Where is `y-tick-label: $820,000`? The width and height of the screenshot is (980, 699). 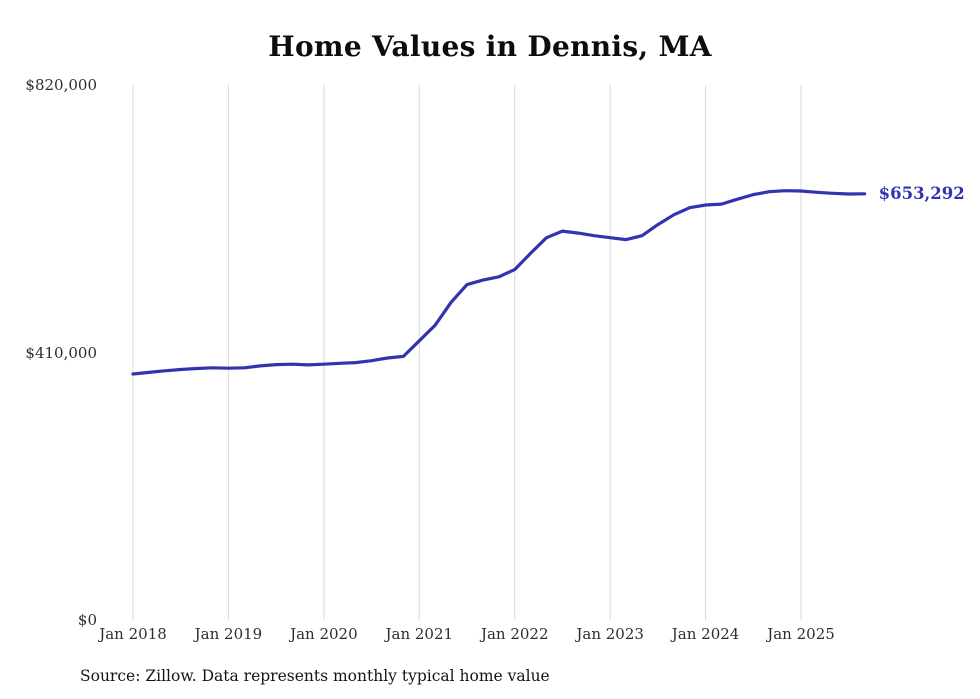 y-tick-label: $820,000 is located at coordinates (61, 85).